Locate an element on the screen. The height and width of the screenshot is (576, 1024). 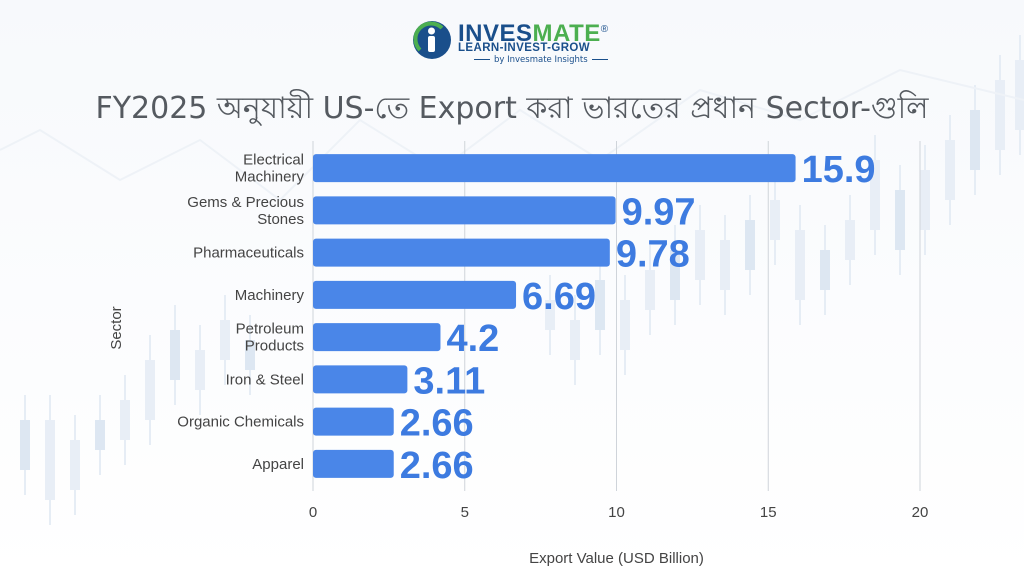
bar-value-label: 3.11 is located at coordinates (449, 381).